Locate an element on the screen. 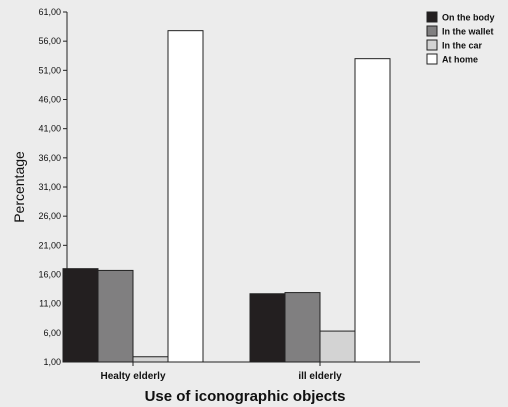  y-tick-label: 36,00 is located at coordinates (49, 158).